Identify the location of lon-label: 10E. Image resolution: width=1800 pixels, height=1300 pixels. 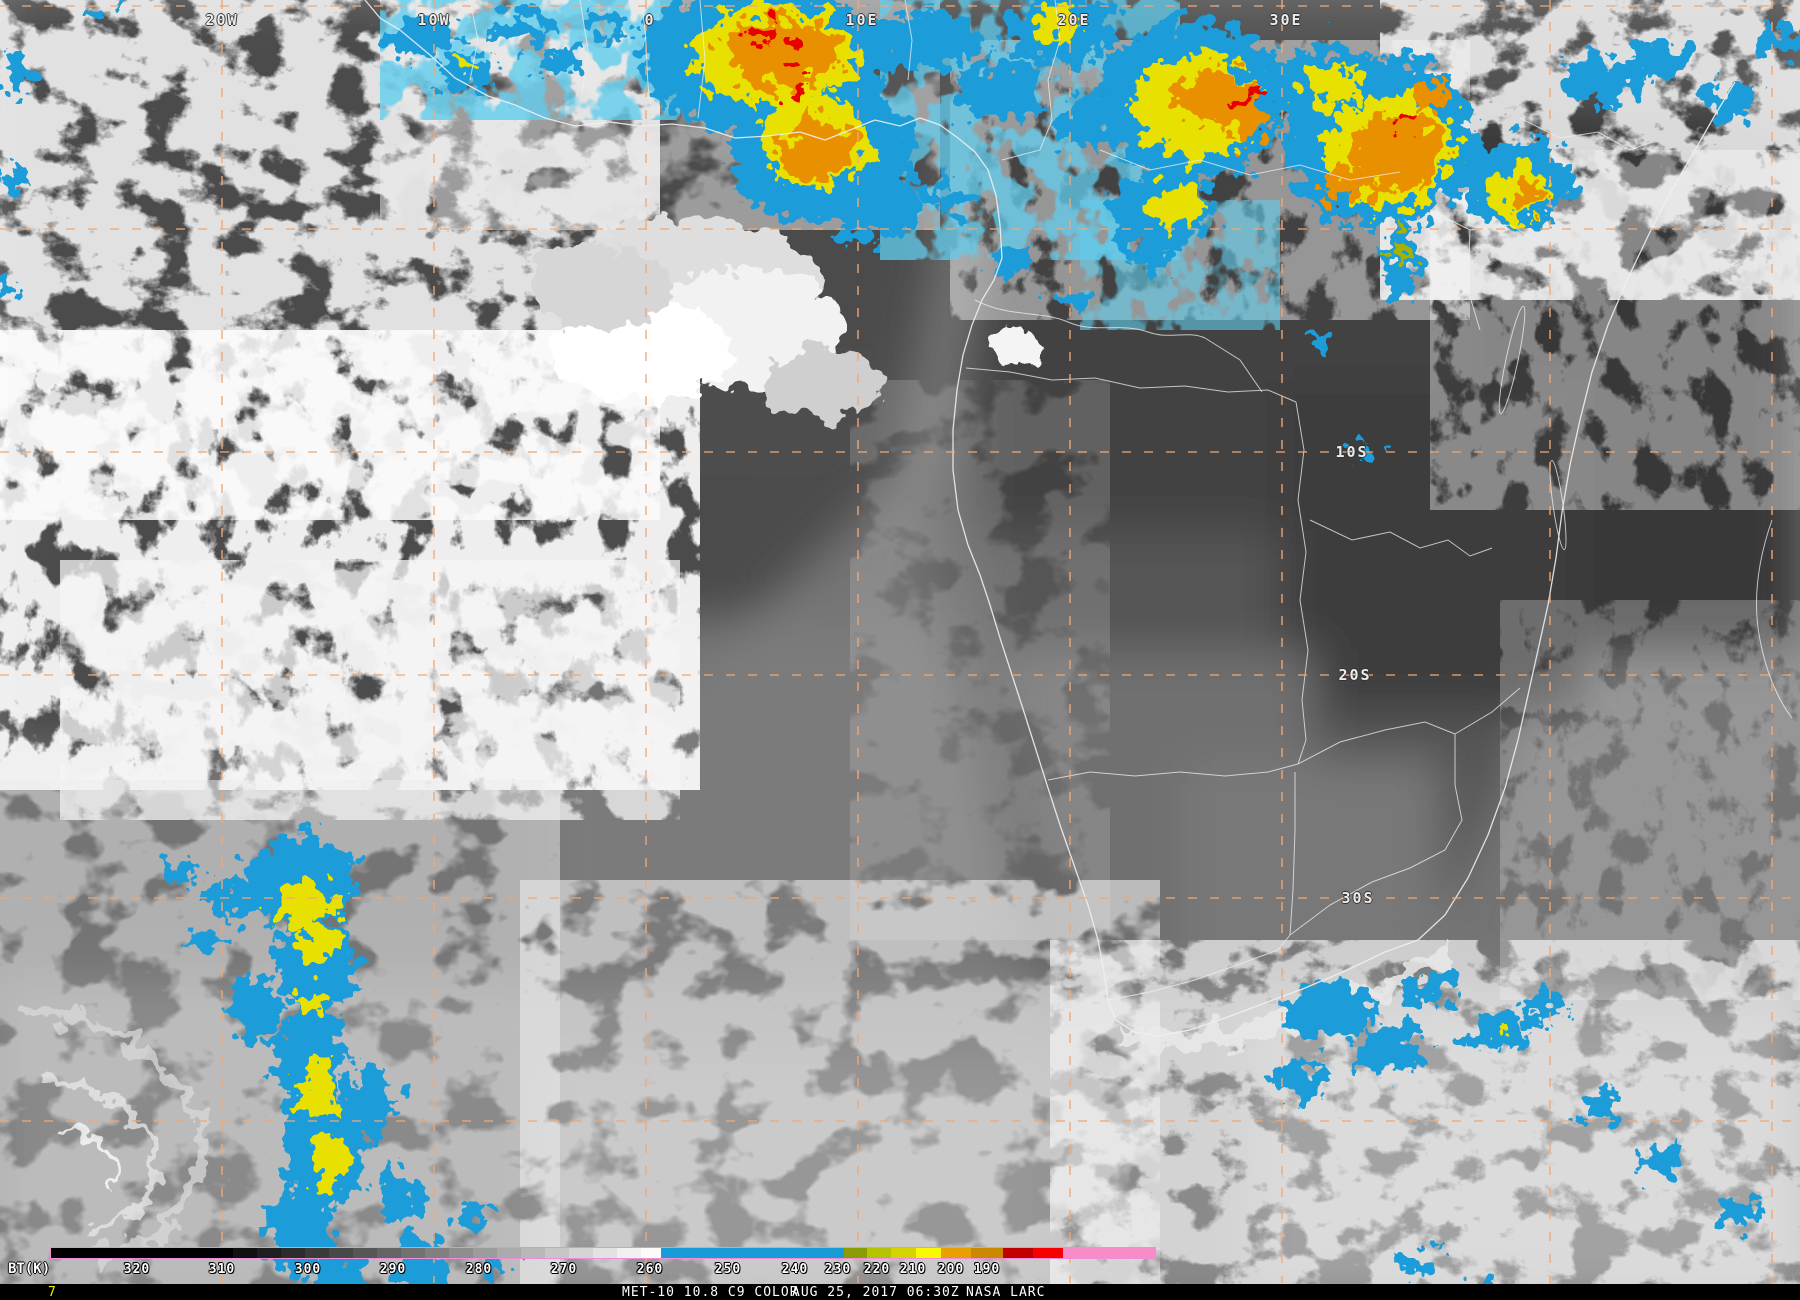
(862, 20).